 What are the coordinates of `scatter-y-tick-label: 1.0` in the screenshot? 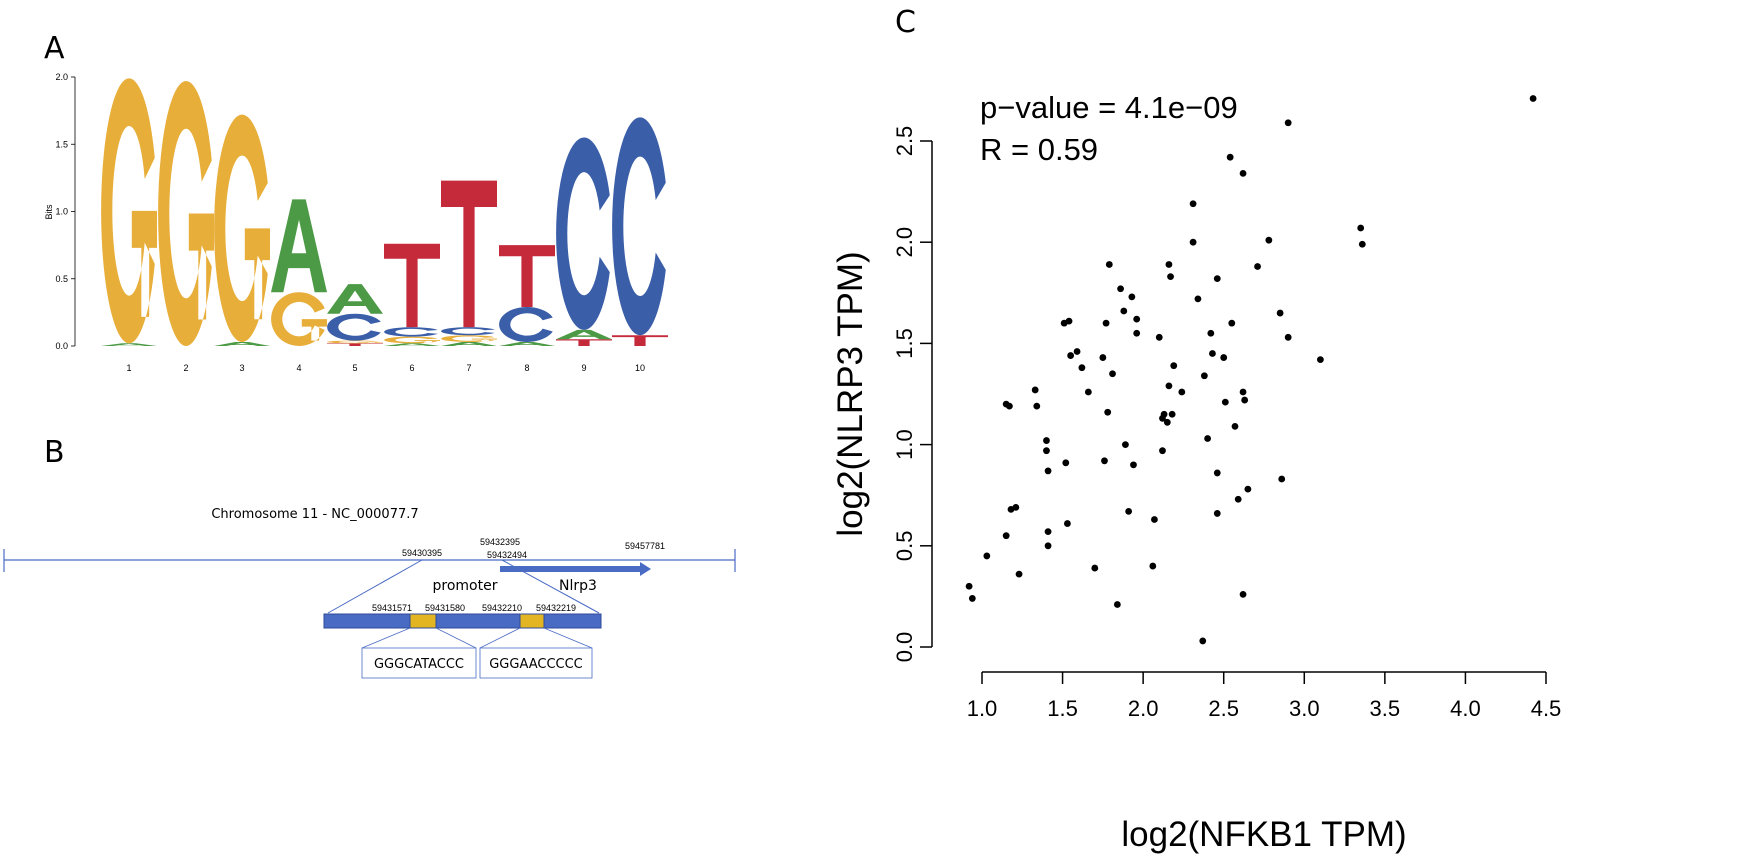 It's located at (904, 444).